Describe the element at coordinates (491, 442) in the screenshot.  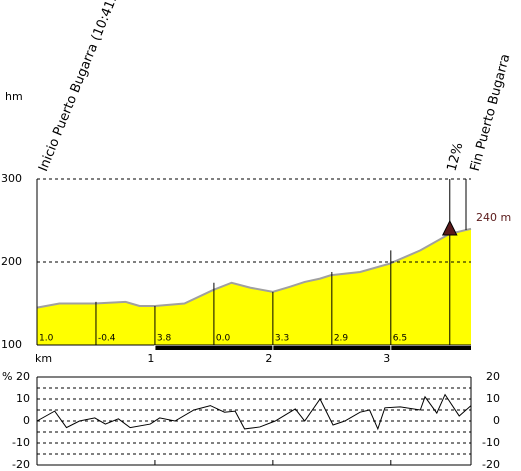
I see `y2-tick-label: -10` at that location.